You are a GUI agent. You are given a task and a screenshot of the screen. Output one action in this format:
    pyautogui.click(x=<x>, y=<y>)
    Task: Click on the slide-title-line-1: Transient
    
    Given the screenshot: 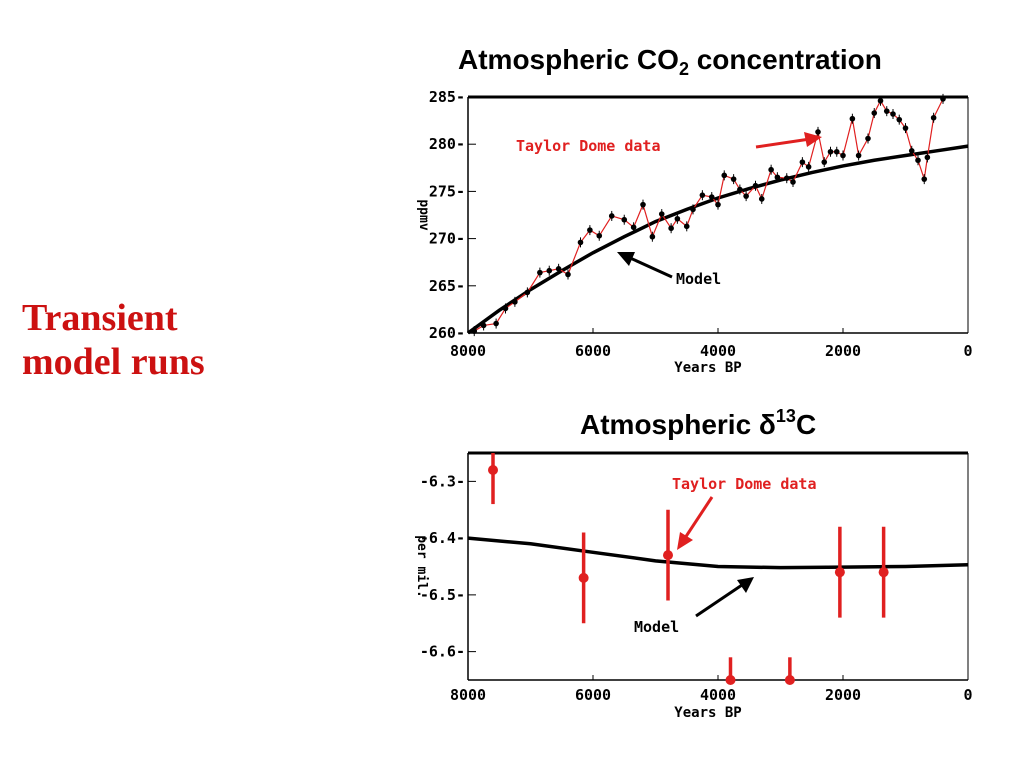 What is the action you would take?
    pyautogui.click(x=100, y=318)
    